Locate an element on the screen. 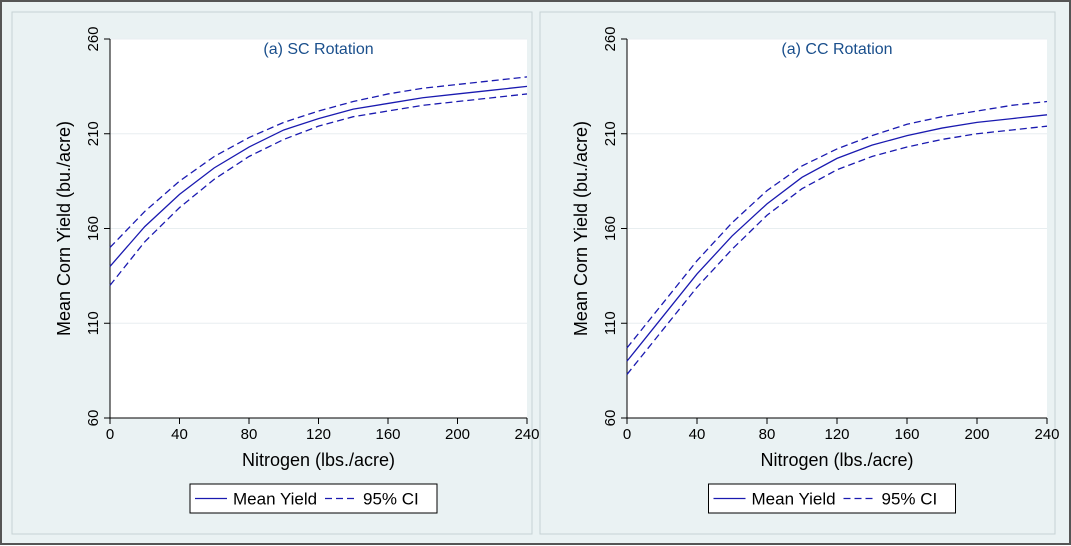 The width and height of the screenshot is (1071, 546). chart-2-x-axis-title: Nitrogen (lbs./acre) is located at coordinates (836, 460).